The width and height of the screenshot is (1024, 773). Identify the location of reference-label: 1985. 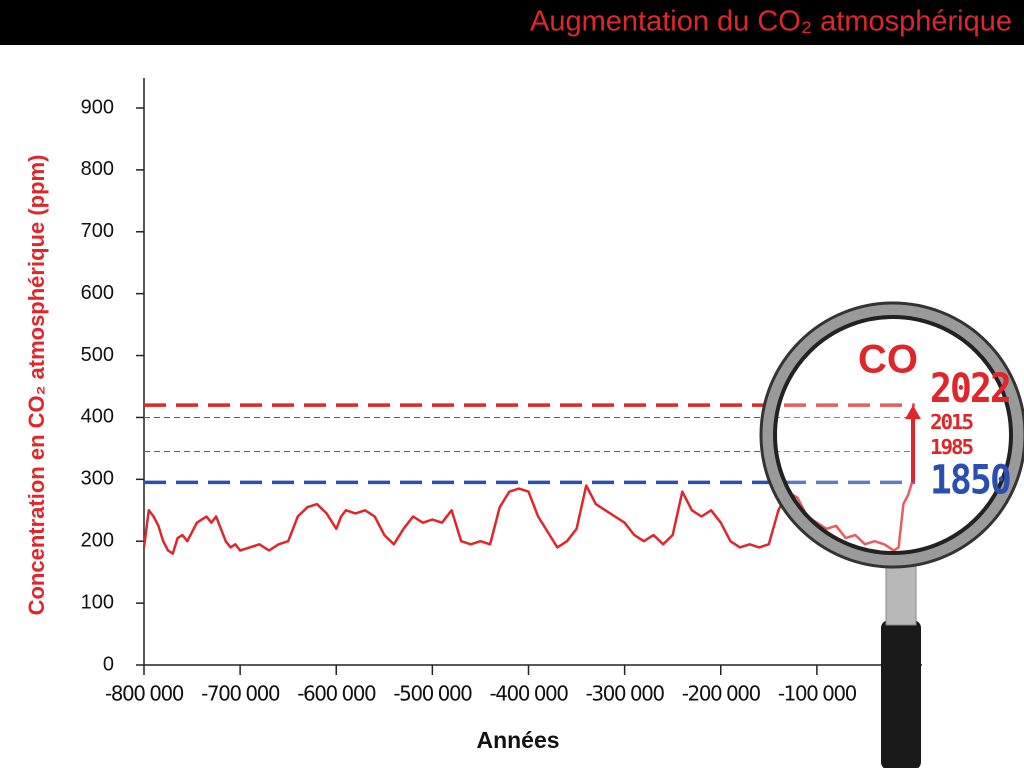
(951, 447).